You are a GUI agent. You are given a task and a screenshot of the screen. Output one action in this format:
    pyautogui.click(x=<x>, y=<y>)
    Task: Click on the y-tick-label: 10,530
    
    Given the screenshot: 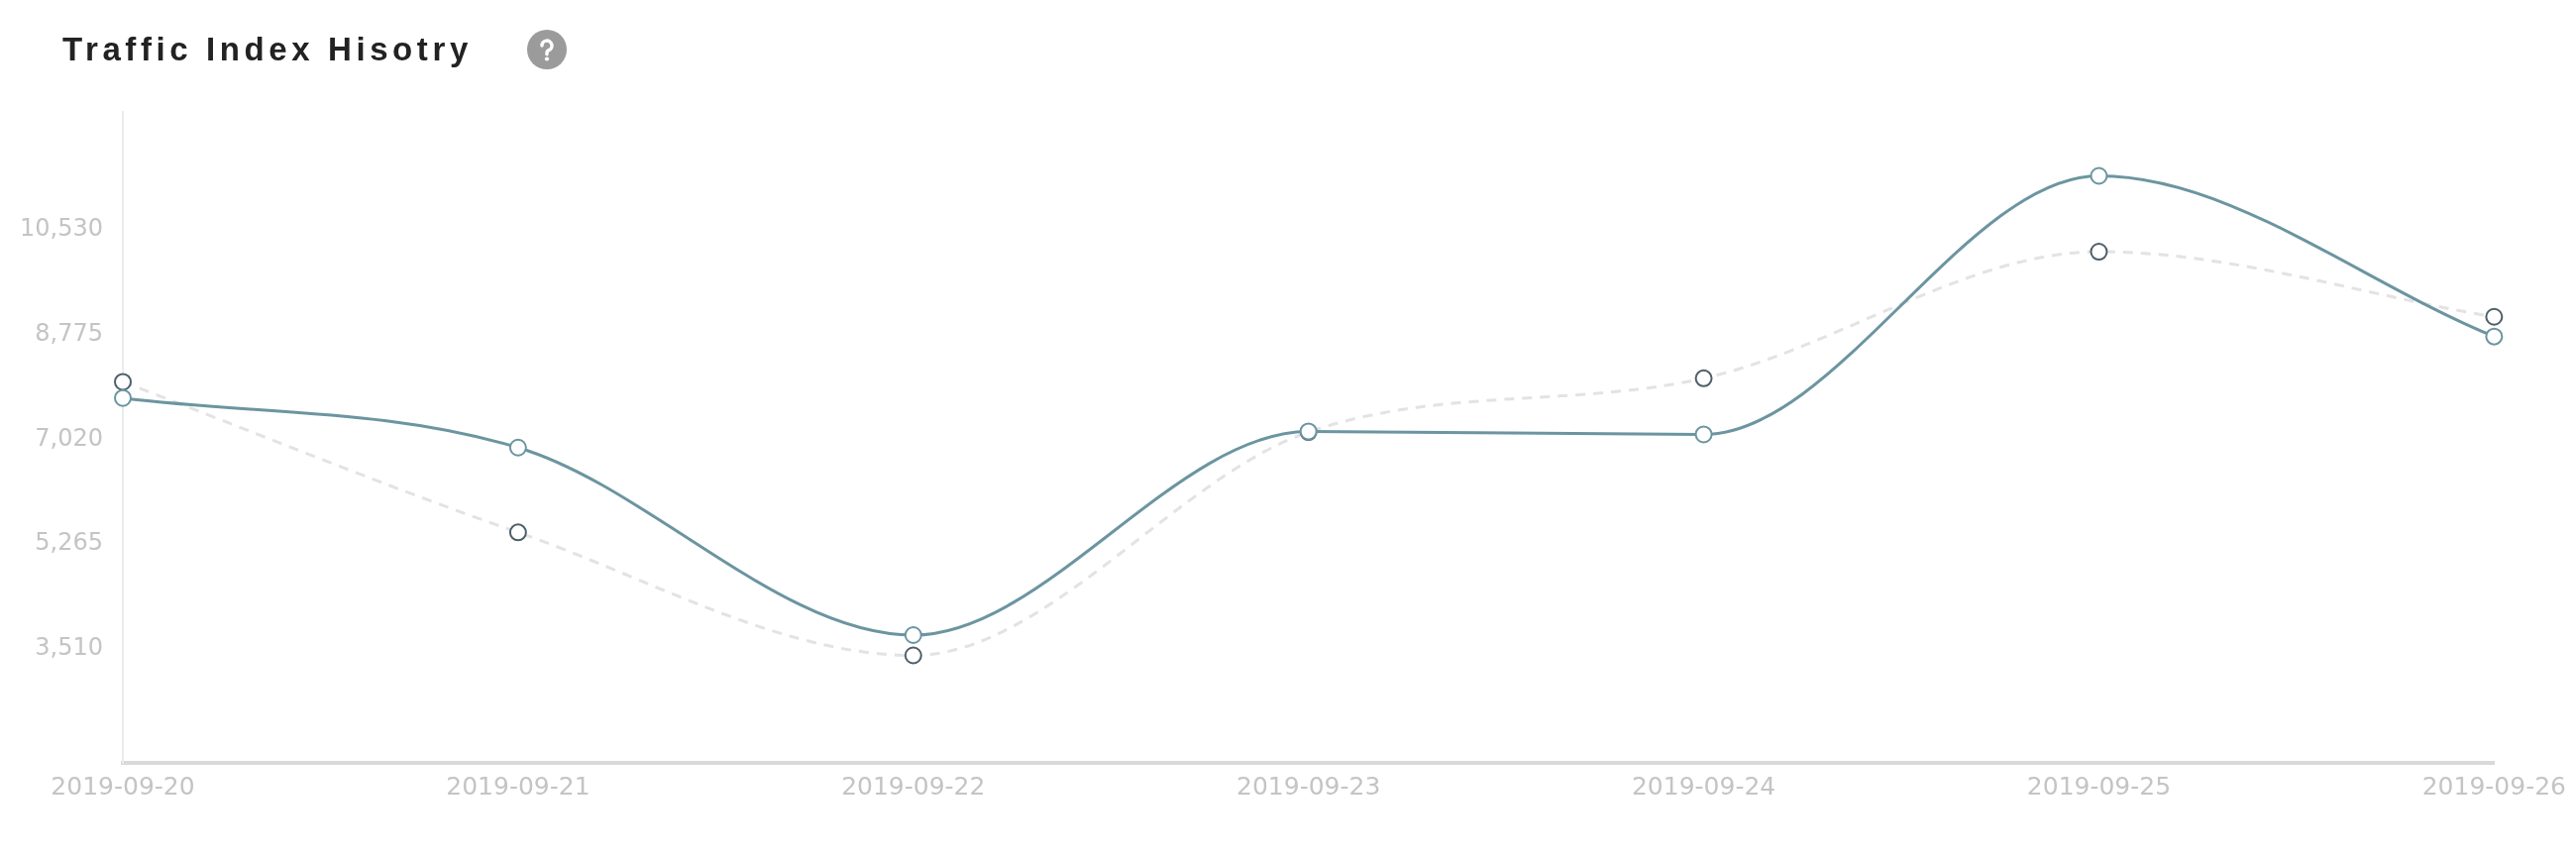 What is the action you would take?
    pyautogui.click(x=61, y=227)
    